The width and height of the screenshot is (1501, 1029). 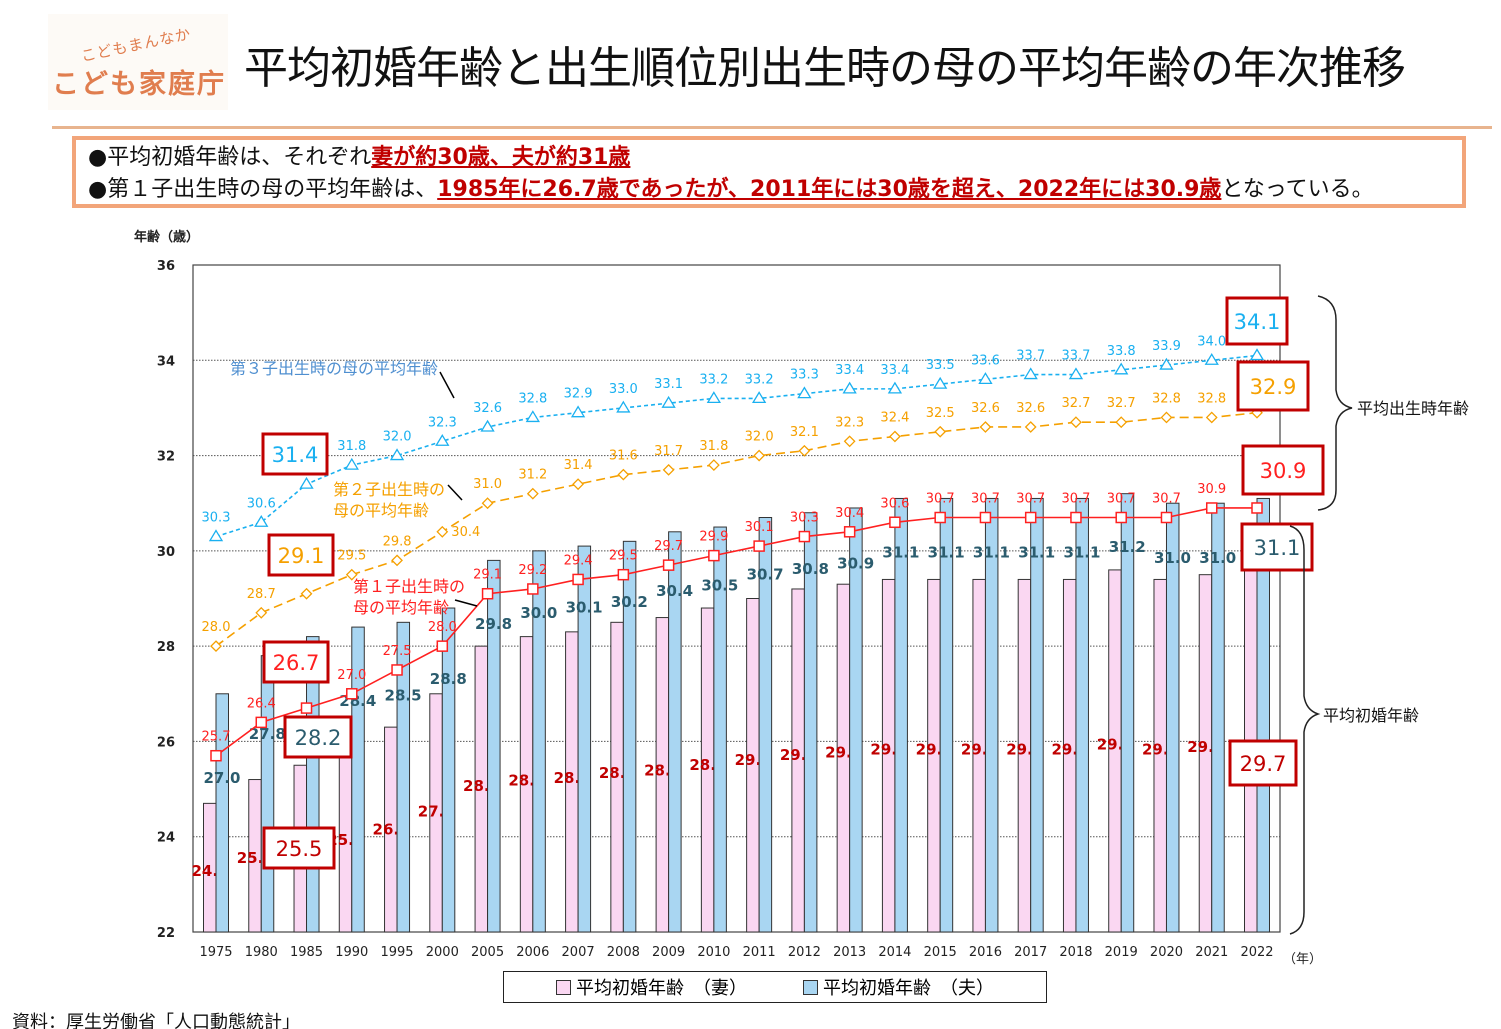 I want to click on line-series, so click(x=736, y=446).